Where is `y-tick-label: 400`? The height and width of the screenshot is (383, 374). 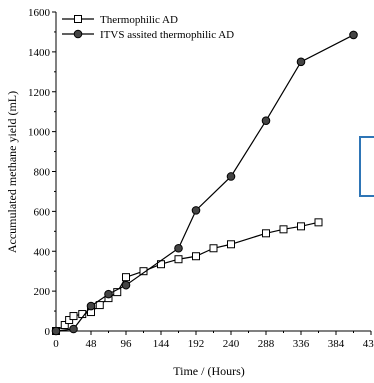
y-tick-label: 400 is located at coordinates (42, 252).